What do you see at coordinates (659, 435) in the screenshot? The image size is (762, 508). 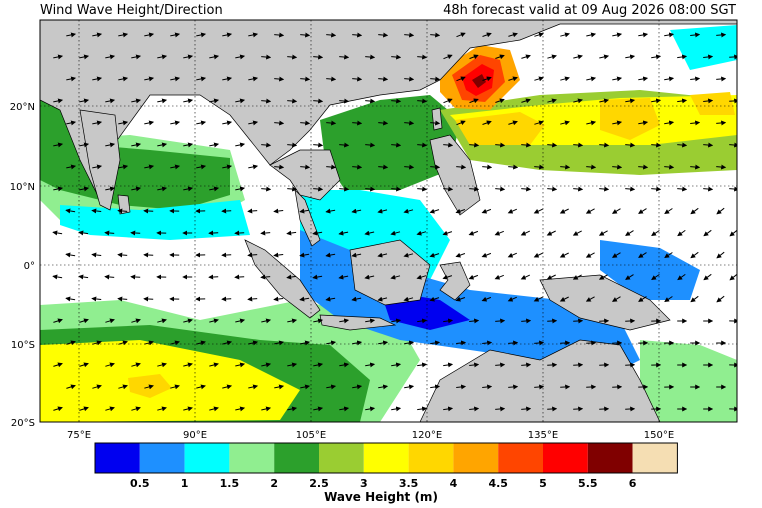 I see `lon-tick: 150°E` at bounding box center [659, 435].